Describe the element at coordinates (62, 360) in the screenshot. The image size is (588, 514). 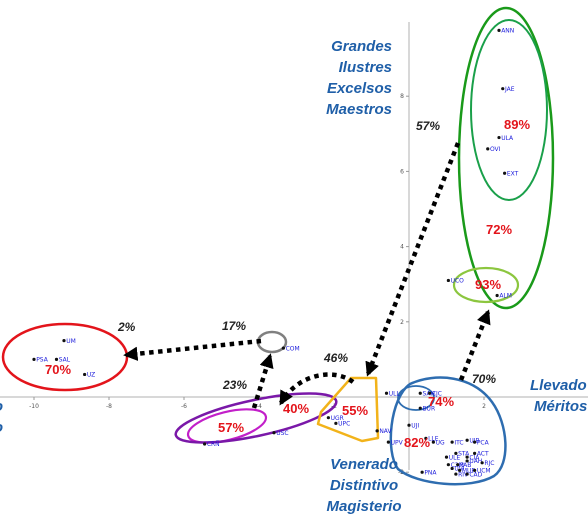
I see `data-point: SAL` at that location.